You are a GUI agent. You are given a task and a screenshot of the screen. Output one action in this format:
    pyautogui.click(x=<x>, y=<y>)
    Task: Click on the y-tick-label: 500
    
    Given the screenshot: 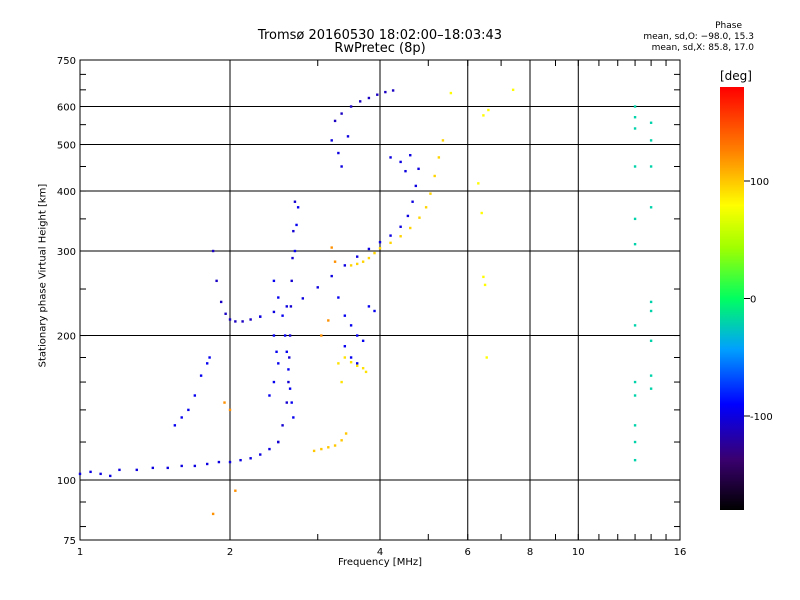 What is the action you would take?
    pyautogui.click(x=66, y=146)
    